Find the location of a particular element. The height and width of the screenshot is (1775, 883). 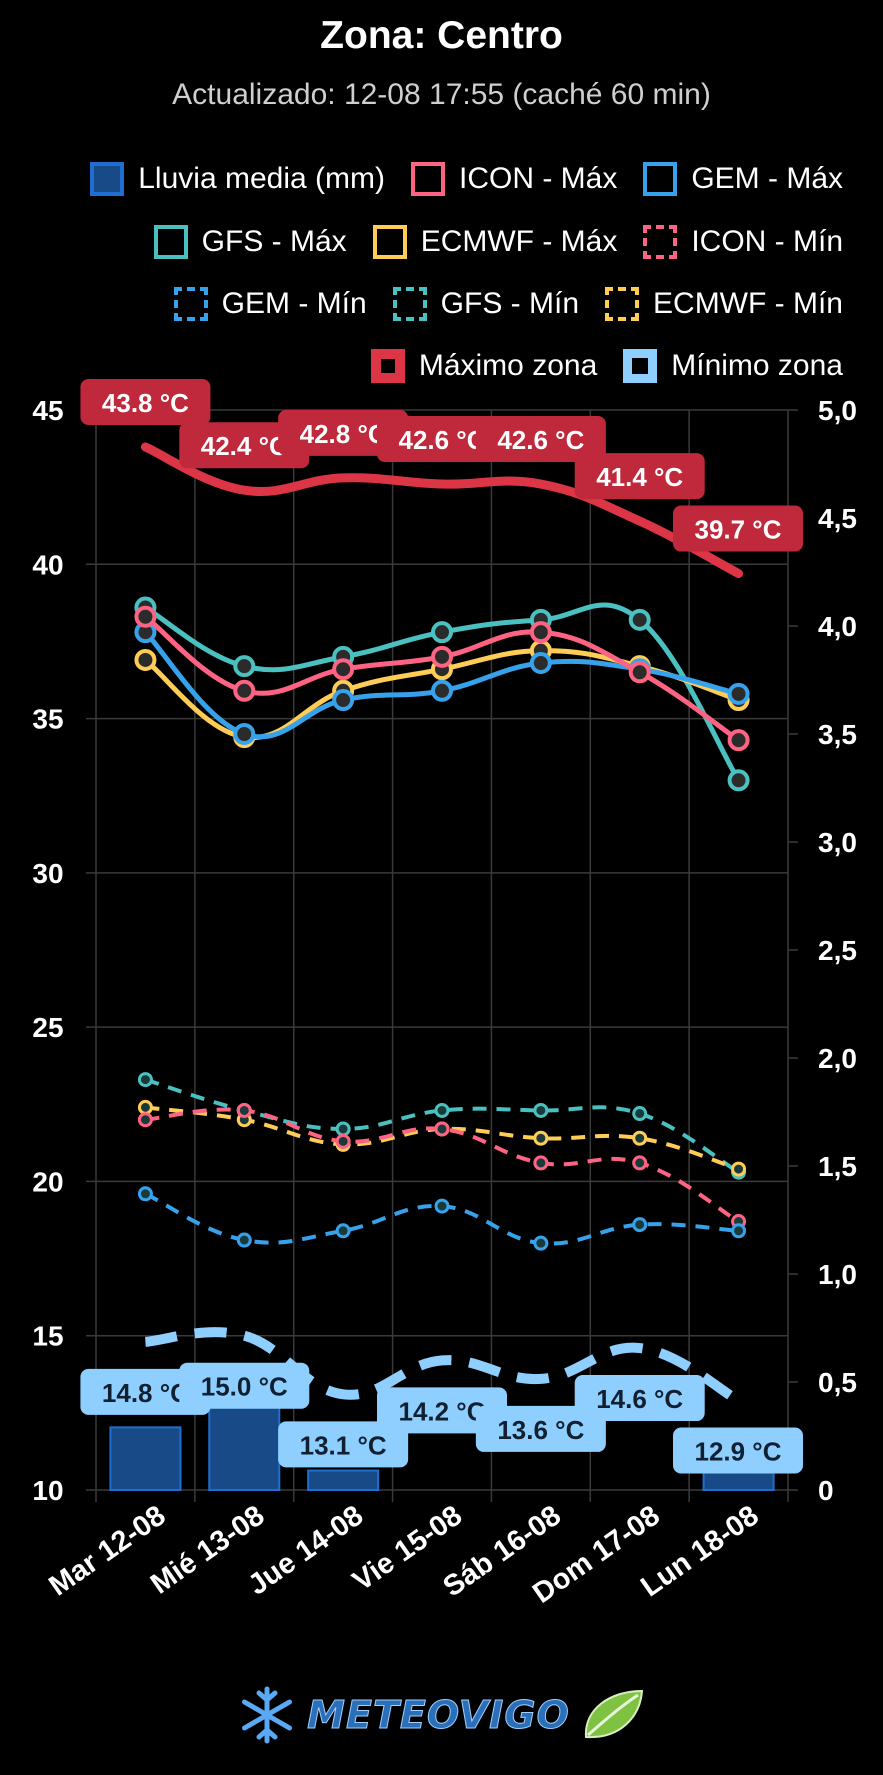

zone-min-label: 15.0 °C is located at coordinates (244, 1387).